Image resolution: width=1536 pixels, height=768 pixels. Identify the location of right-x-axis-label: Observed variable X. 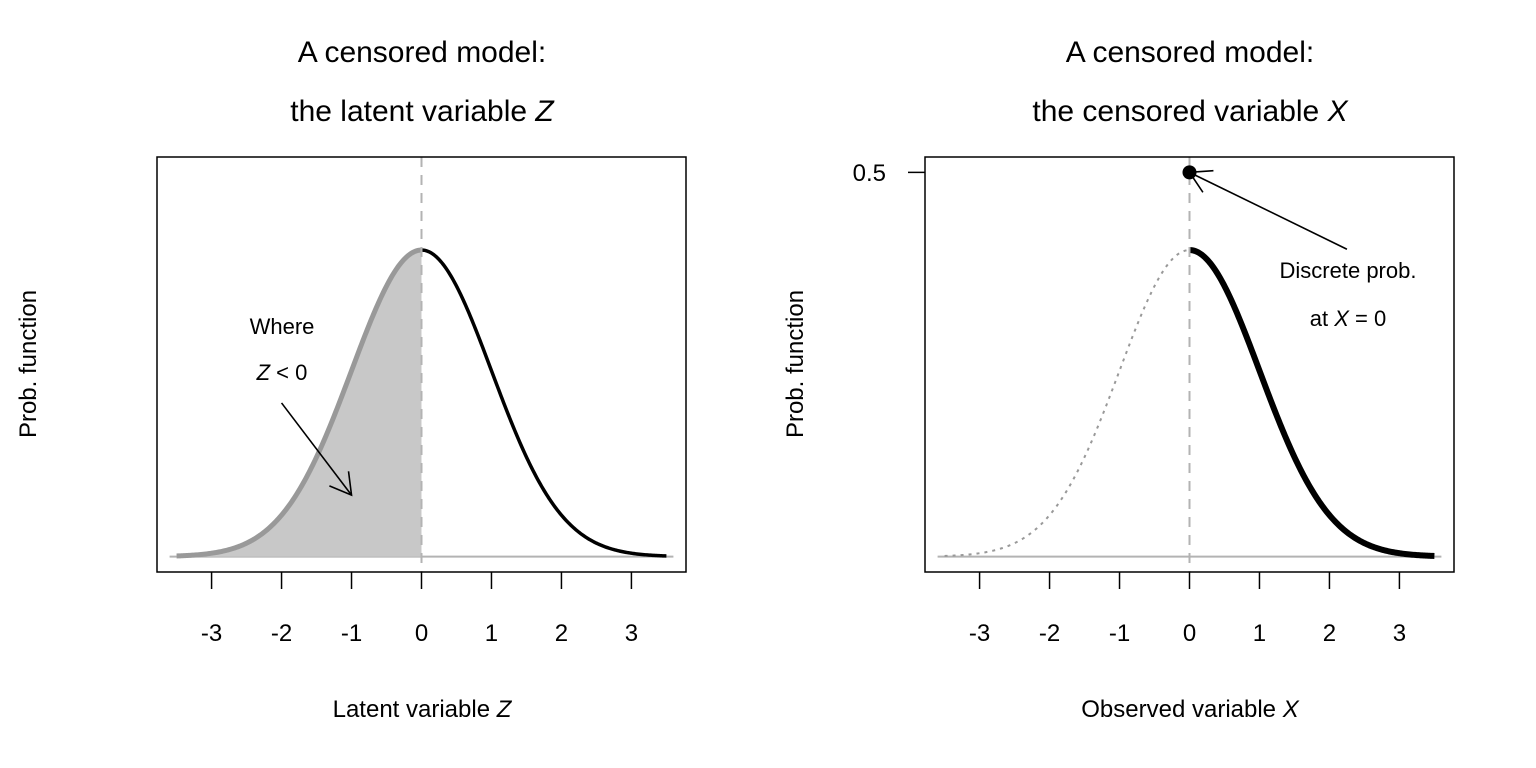
(1190, 709).